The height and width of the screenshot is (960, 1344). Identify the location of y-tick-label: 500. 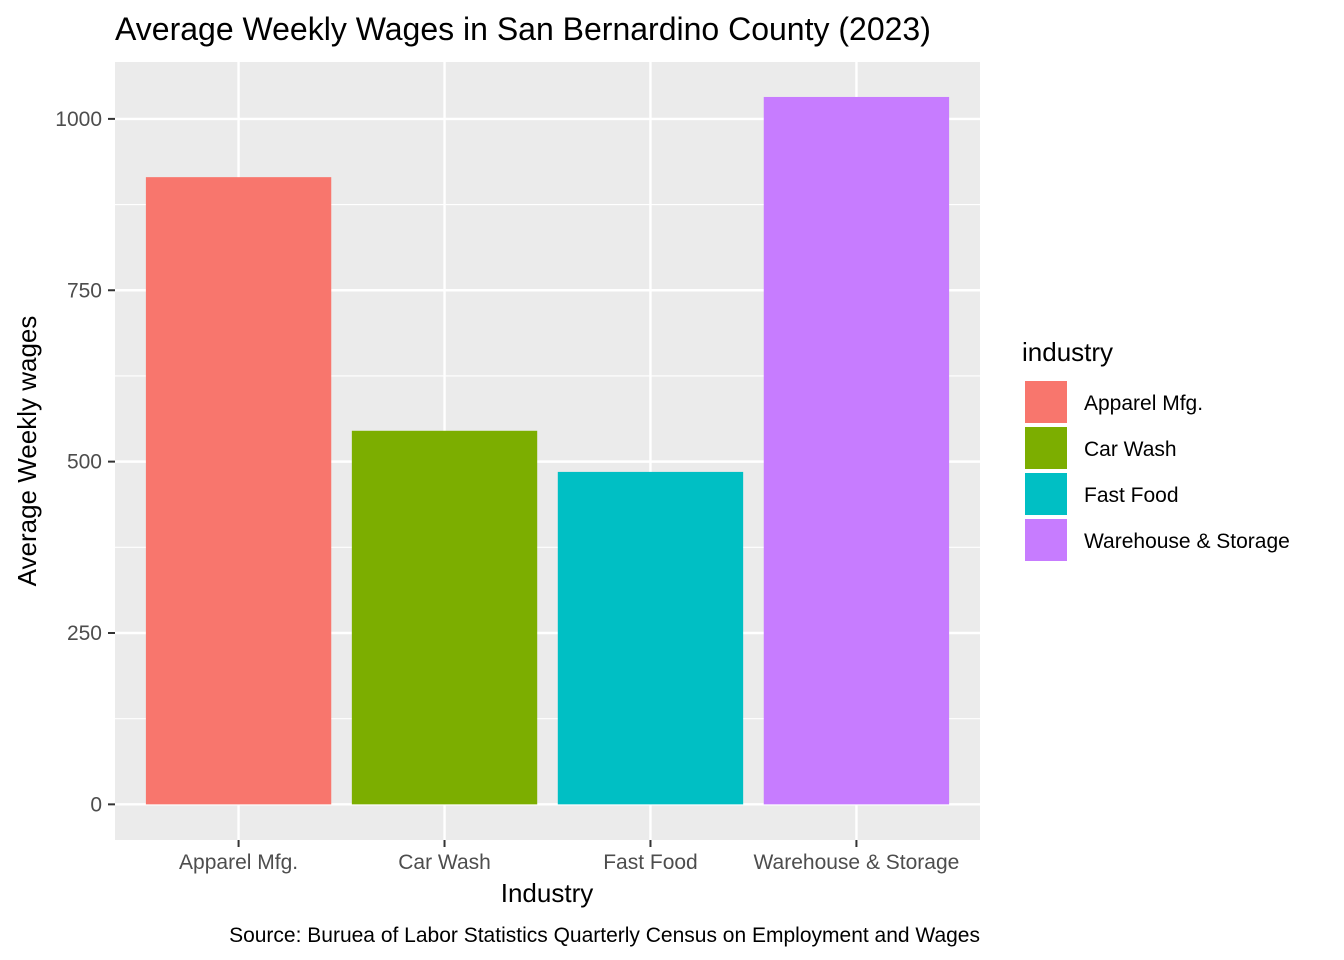
(84, 462).